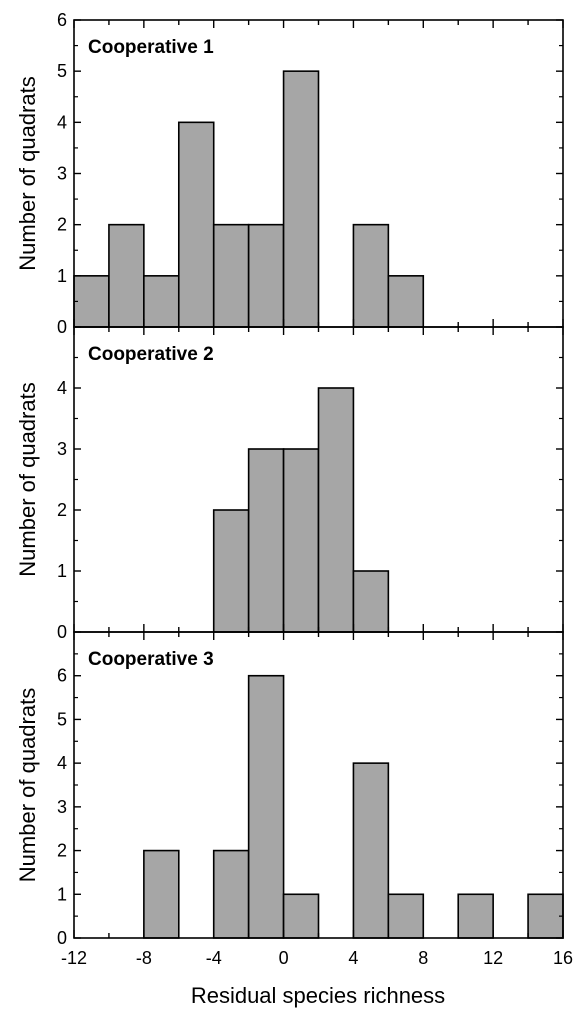 This screenshot has width=583, height=1012. Describe the element at coordinates (493, 958) in the screenshot. I see `x-tick-label: 12` at that location.